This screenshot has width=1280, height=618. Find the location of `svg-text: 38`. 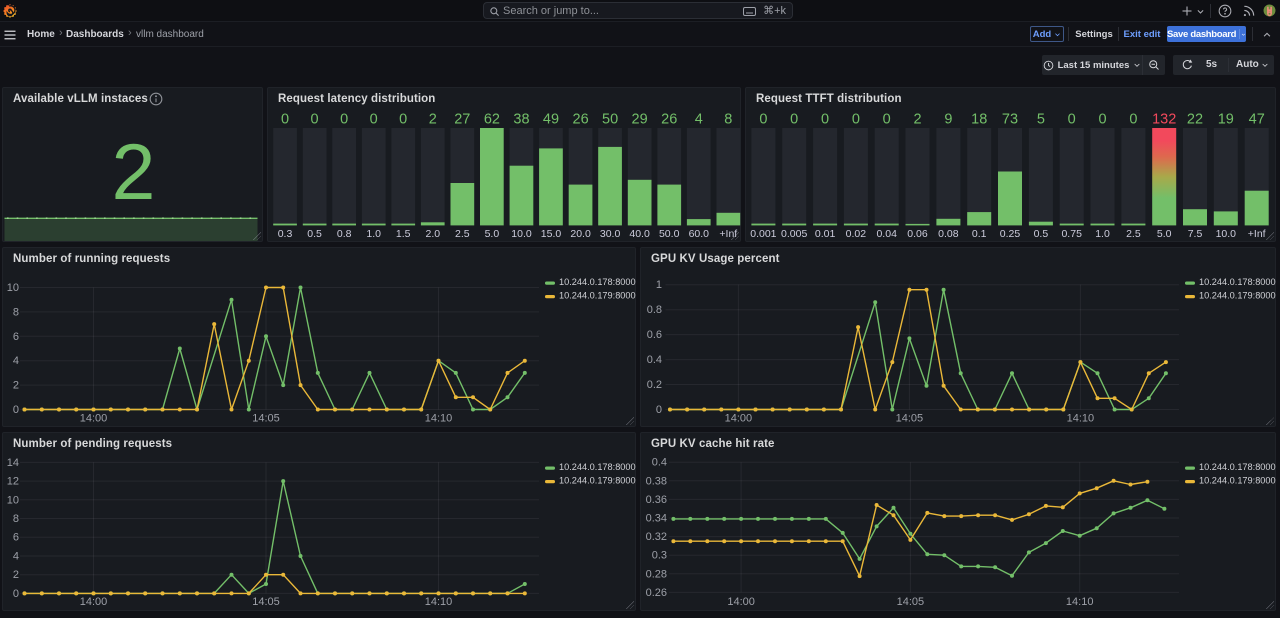

svg-text: 38 is located at coordinates (521, 120).